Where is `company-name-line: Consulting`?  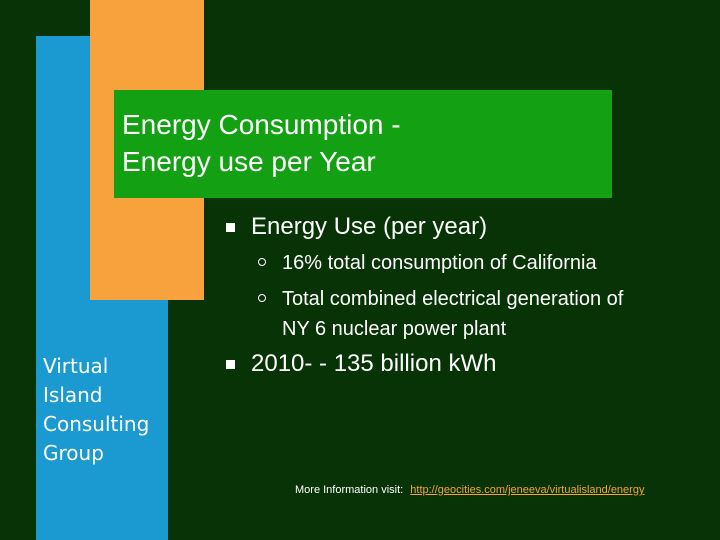
company-name-line: Consulting is located at coordinates (96, 424).